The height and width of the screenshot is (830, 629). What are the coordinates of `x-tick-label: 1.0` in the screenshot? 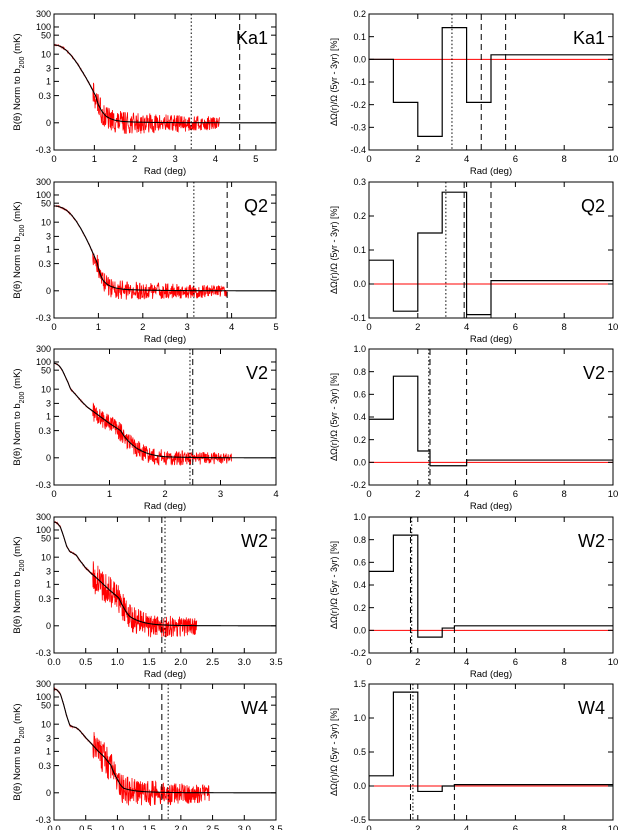 It's located at (117, 827).